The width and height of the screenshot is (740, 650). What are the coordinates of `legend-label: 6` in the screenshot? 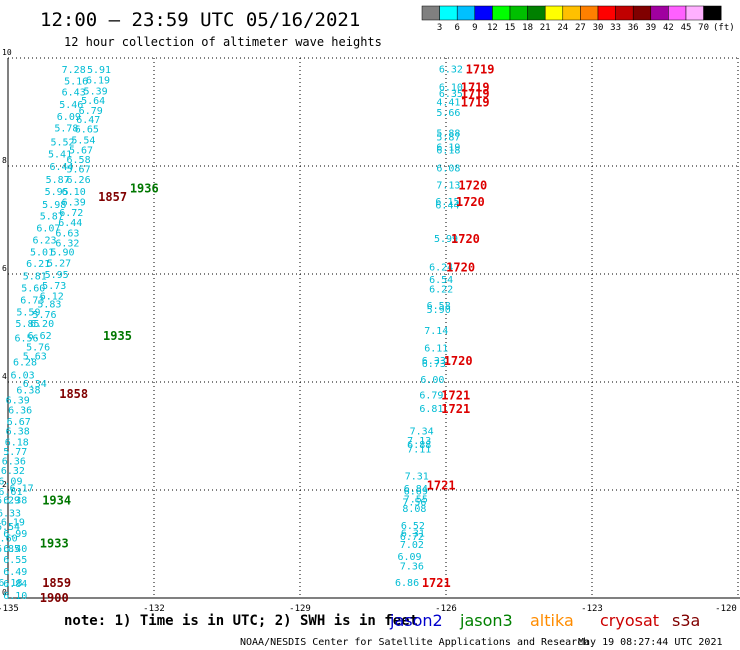 It's located at (456, 28).